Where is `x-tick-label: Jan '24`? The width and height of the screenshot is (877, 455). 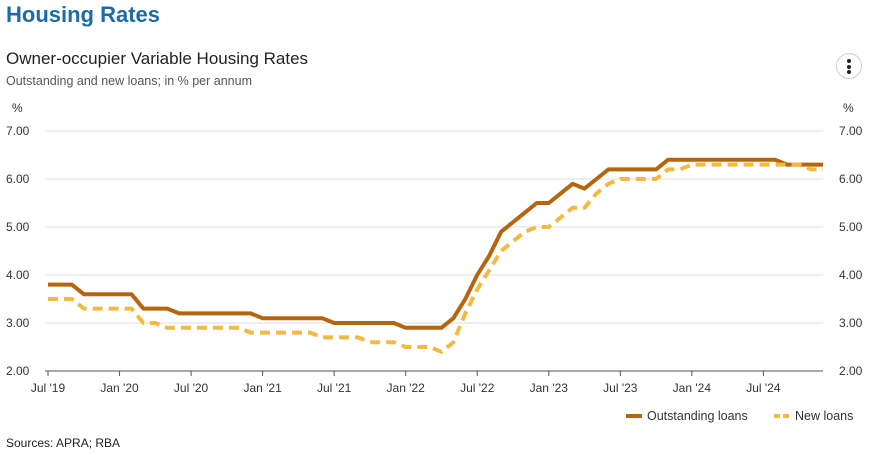 x-tick-label: Jan '24 is located at coordinates (692, 388).